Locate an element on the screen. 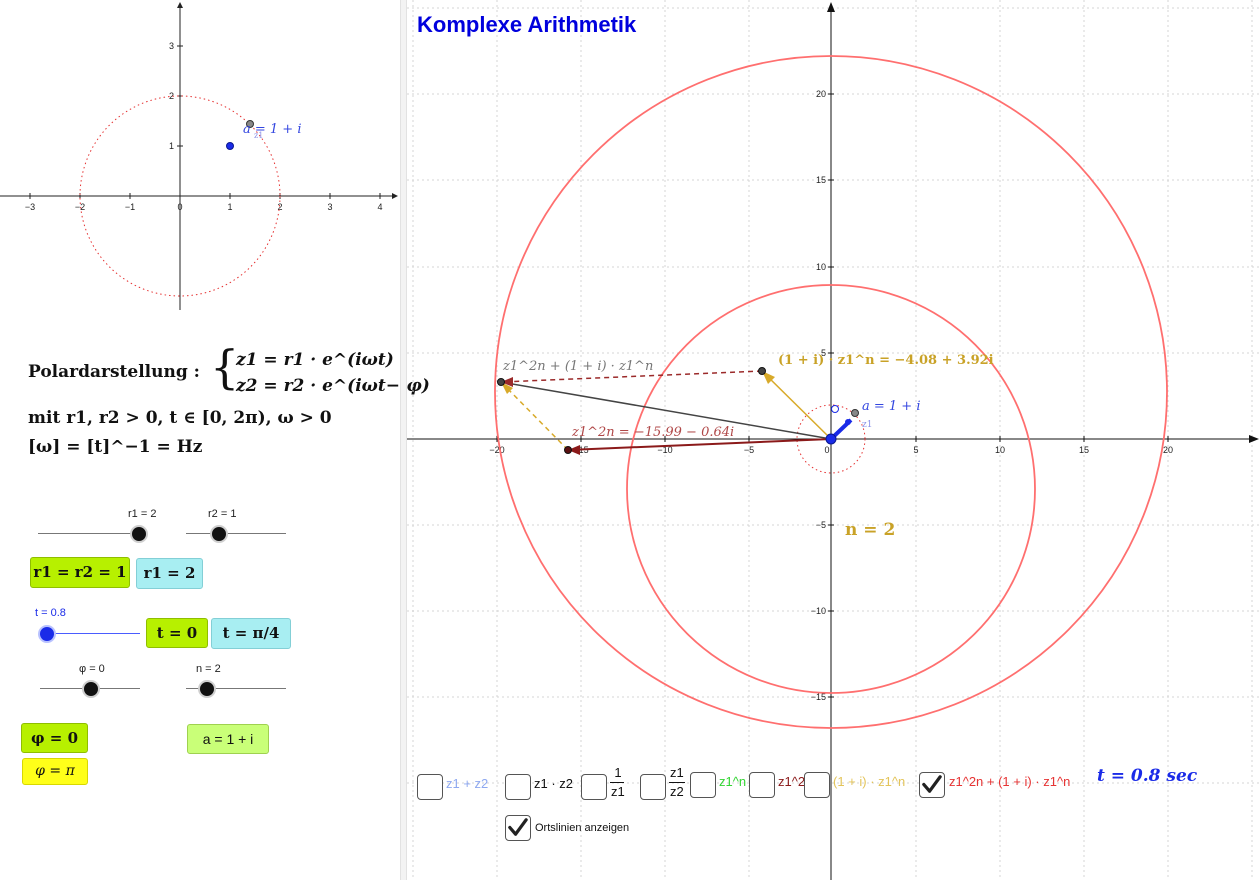 This screenshot has height=880, width=1260. locus-circle-z1 is located at coordinates (831, 439).